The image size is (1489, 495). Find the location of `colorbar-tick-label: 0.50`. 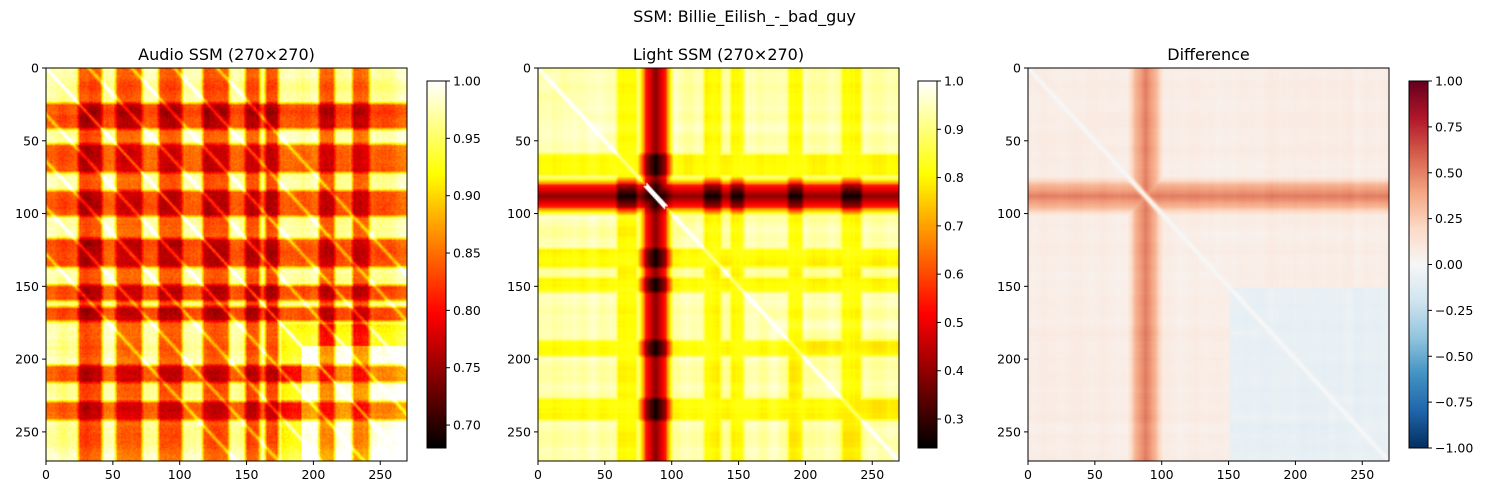

colorbar-tick-label: 0.50 is located at coordinates (1449, 172).